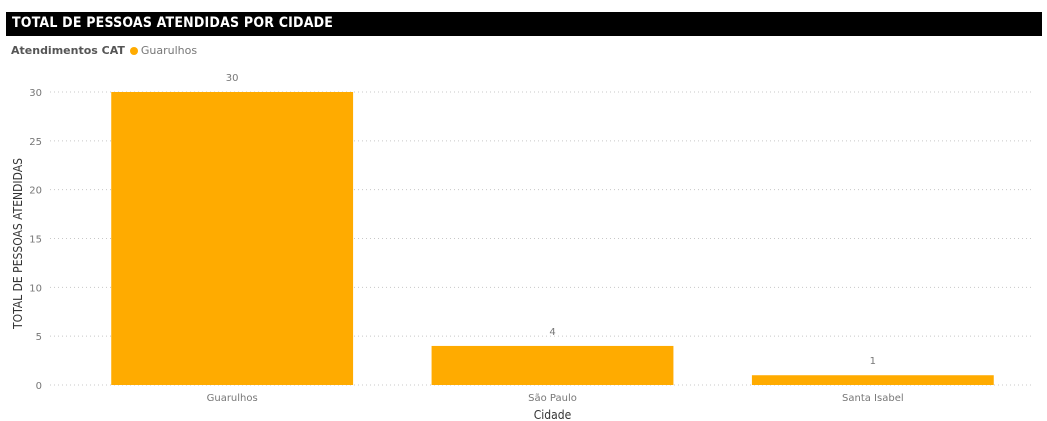 The image size is (1047, 421). What do you see at coordinates (35, 142) in the screenshot?
I see `y-tick-label: 25` at bounding box center [35, 142].